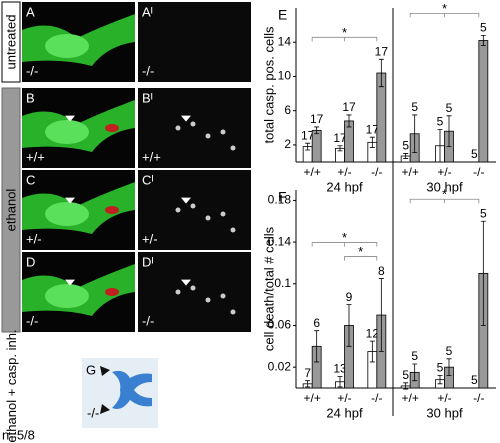 The width and height of the screenshot is (500, 443). I want to click on n-label: 7, so click(307, 373).